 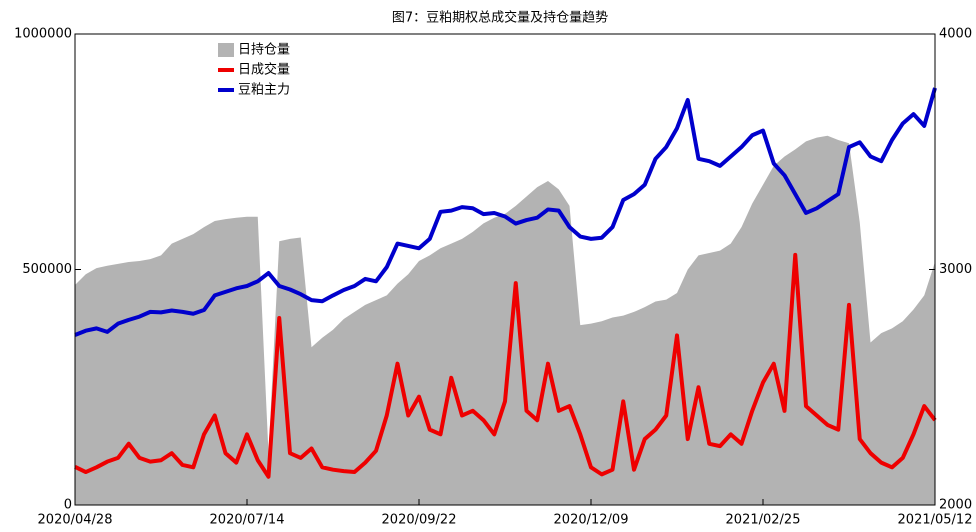 What do you see at coordinates (264, 50) in the screenshot?
I see `legend-label: 日持仓量` at bounding box center [264, 50].